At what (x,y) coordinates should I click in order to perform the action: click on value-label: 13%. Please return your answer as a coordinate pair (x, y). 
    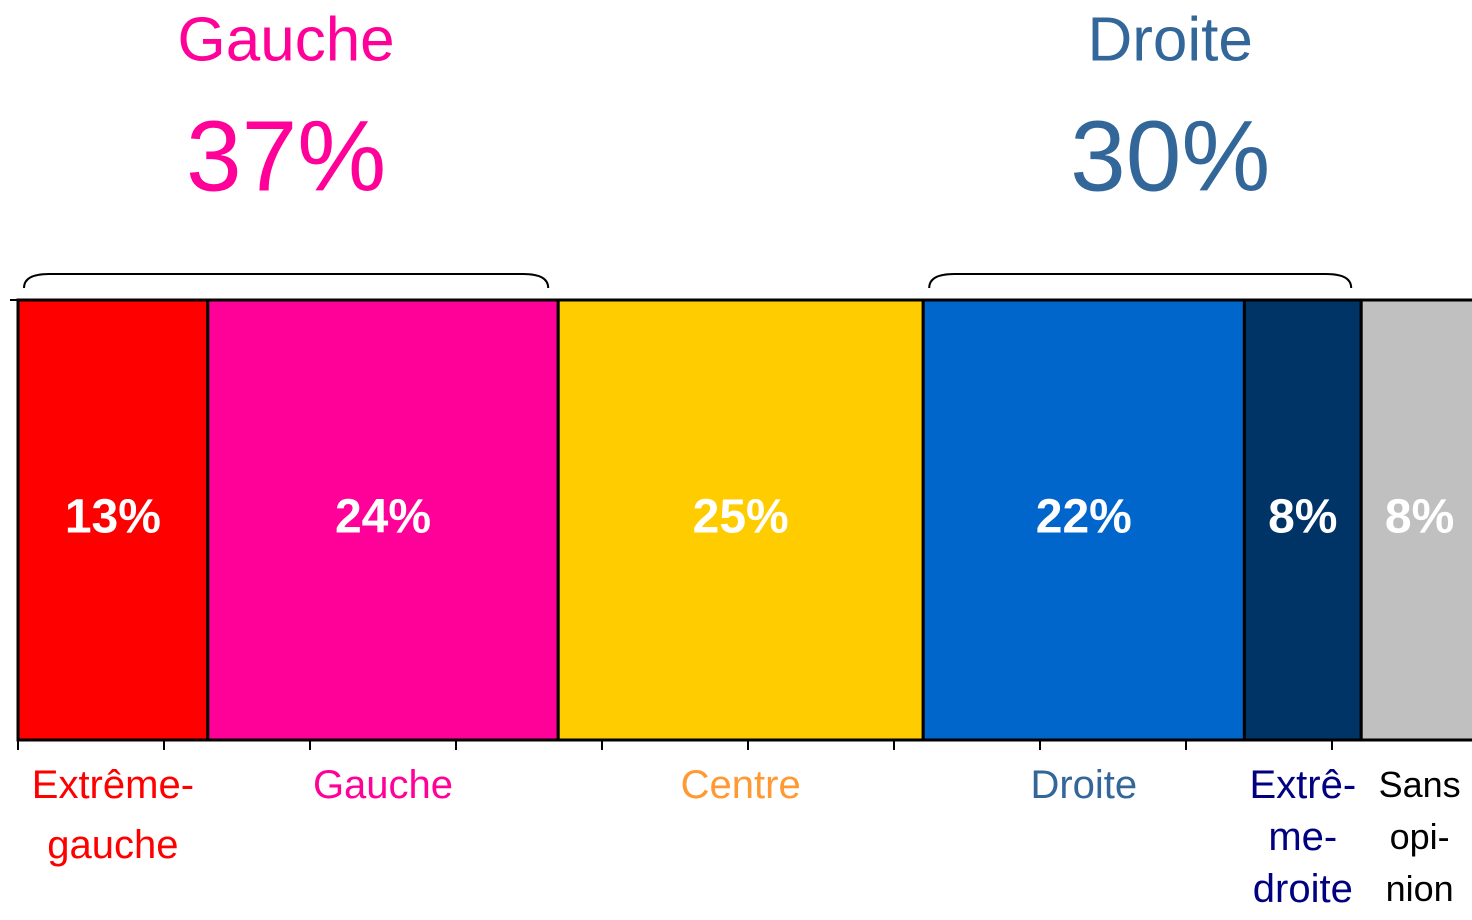
    Looking at the image, I should click on (113, 517).